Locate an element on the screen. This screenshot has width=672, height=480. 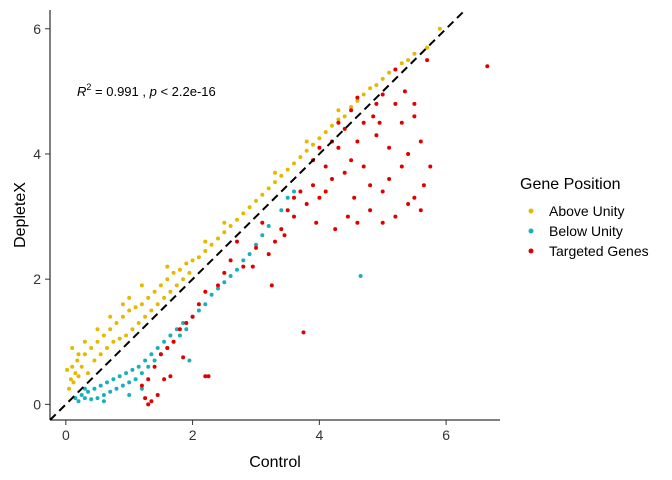
p-symbol: p is located at coordinates (153, 91).